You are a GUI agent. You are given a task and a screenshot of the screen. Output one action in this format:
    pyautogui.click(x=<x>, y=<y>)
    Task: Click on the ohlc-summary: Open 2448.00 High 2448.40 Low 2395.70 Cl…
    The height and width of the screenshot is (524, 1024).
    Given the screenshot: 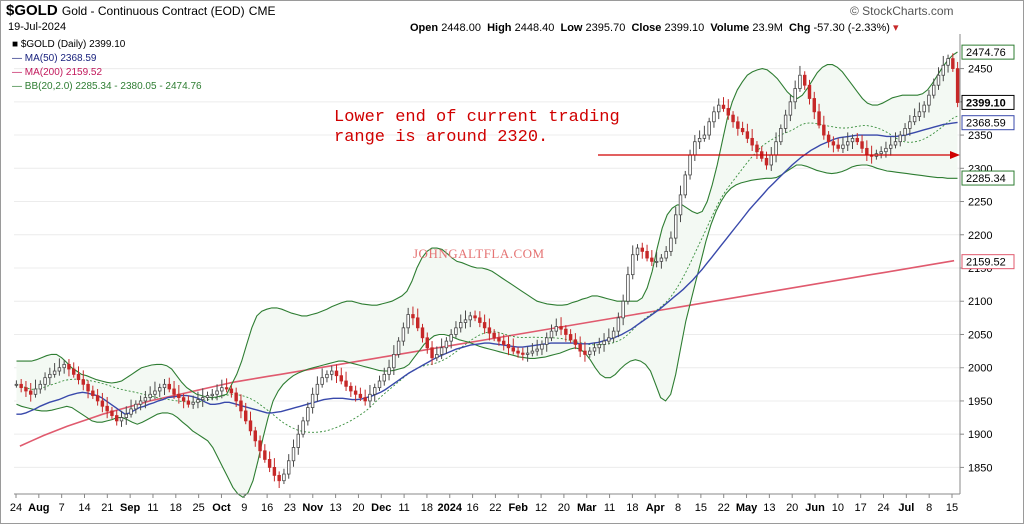 What is the action you would take?
    pyautogui.click(x=654, y=28)
    